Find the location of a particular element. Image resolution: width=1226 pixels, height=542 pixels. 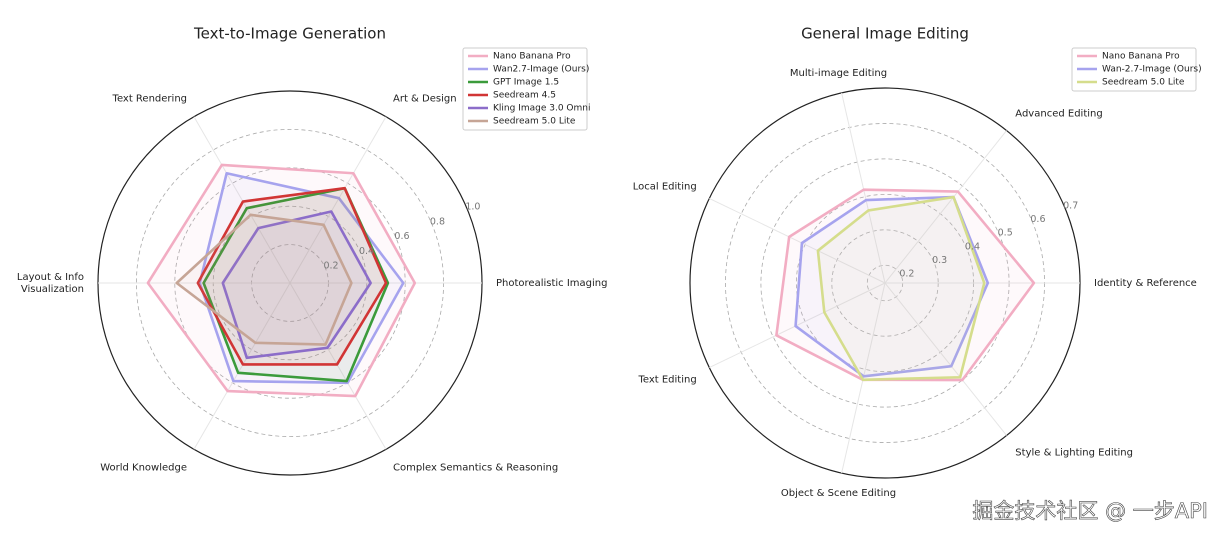

legend-label: GPT Image 1.5 is located at coordinates (526, 83).